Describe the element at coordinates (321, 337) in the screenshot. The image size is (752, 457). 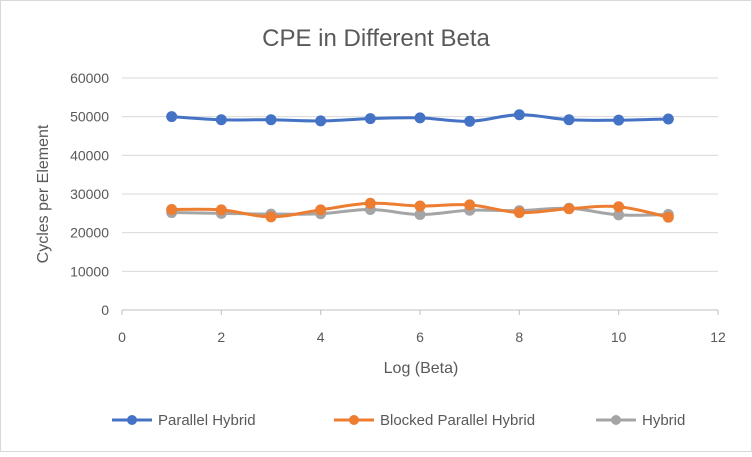
I see `x-tick-label: 4` at that location.